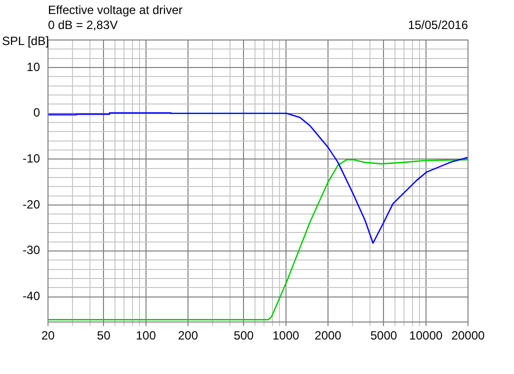 This screenshot has width=514, height=374. Describe the element at coordinates (31, 204) in the screenshot. I see `y-tick-label: -20` at that location.